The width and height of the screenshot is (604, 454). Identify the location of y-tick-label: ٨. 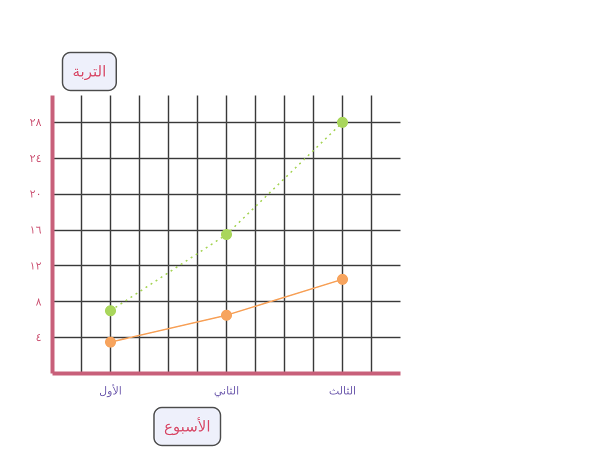
(39, 301).